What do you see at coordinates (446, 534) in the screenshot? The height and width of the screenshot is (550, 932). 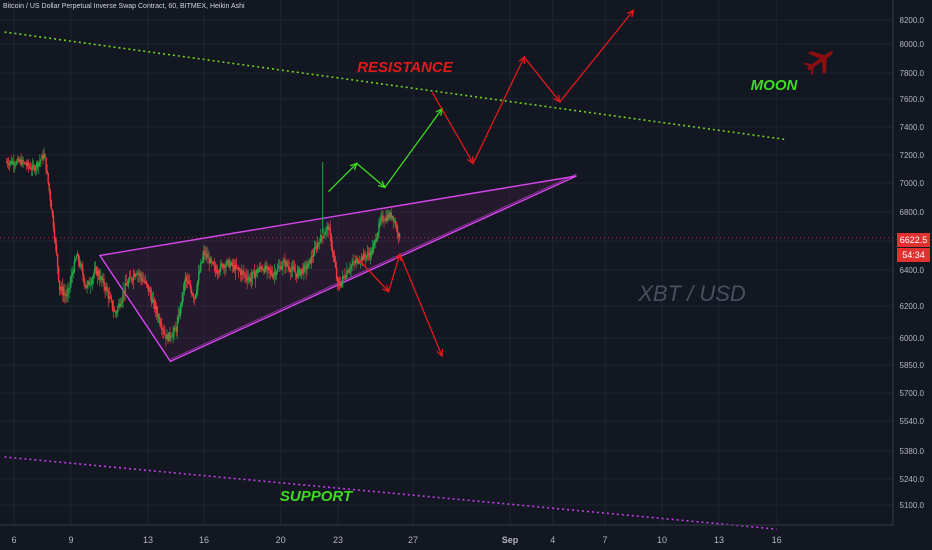 I see `time-axis: 6 9 13 16 20 23 27 Sep 4 7 10 13 16` at bounding box center [446, 534].